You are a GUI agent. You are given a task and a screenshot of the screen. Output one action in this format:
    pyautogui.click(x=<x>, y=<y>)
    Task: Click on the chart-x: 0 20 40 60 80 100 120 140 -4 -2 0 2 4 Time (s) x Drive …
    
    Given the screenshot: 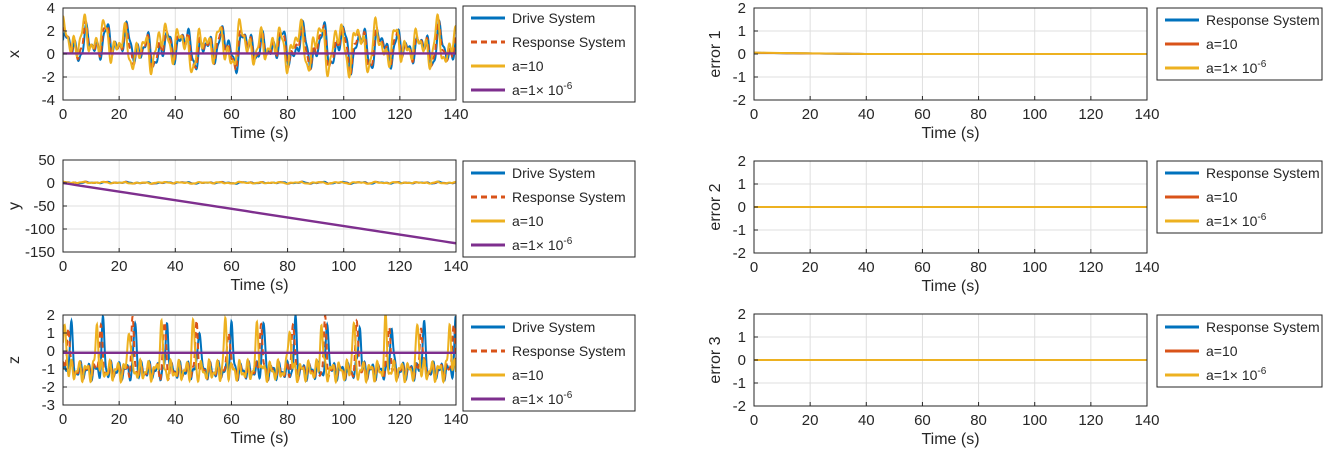 What is the action you would take?
    pyautogui.click(x=321, y=71)
    